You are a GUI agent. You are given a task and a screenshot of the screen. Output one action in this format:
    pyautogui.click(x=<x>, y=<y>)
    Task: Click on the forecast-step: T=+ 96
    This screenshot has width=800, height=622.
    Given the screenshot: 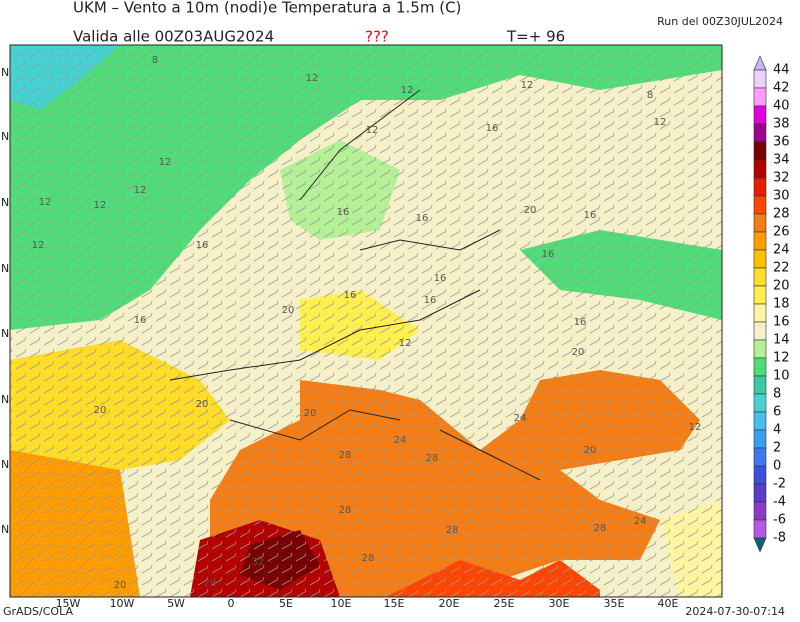 What is the action you would take?
    pyautogui.click(x=535, y=37)
    